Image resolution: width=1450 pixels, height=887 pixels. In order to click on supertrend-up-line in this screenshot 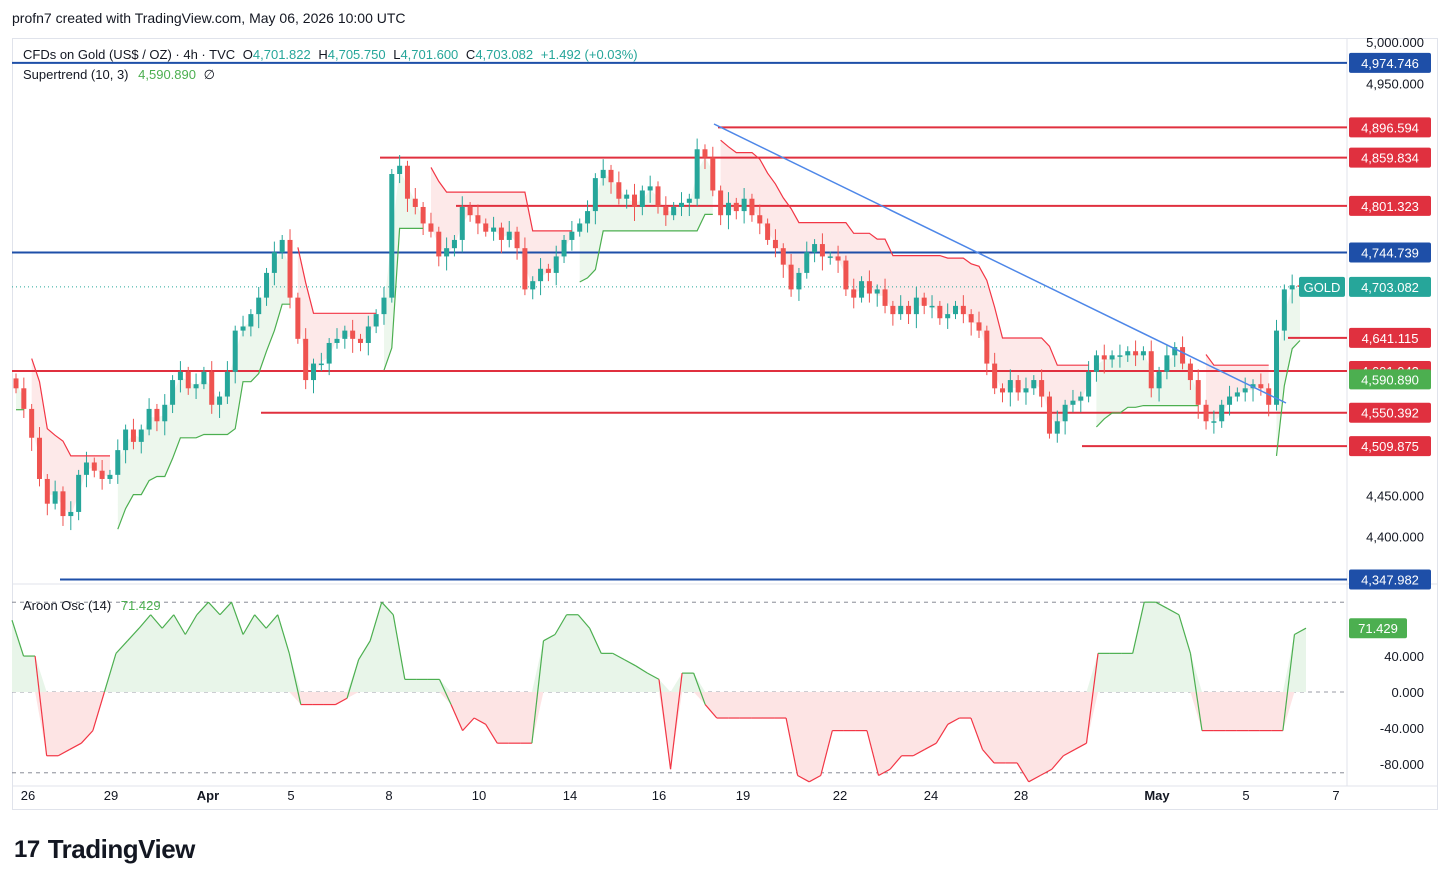, I will do `click(1288, 398)`.